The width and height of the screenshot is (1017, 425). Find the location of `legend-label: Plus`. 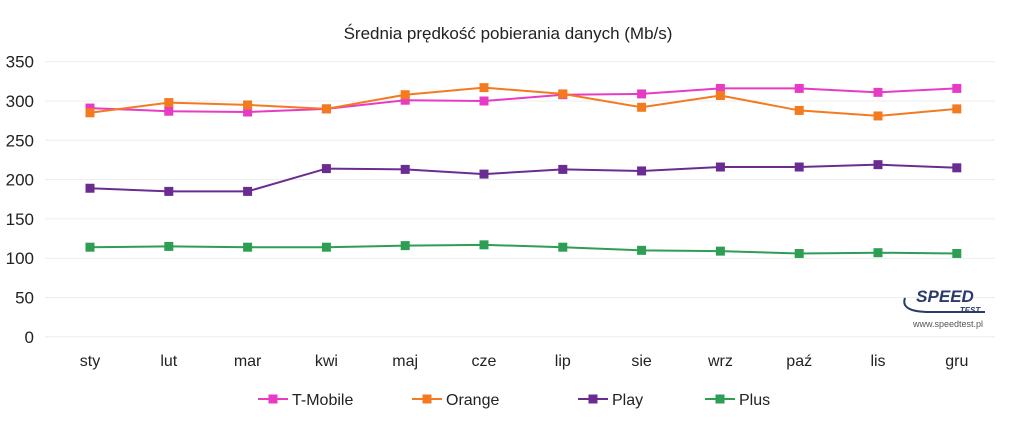

legend-label: Plus is located at coordinates (754, 400).